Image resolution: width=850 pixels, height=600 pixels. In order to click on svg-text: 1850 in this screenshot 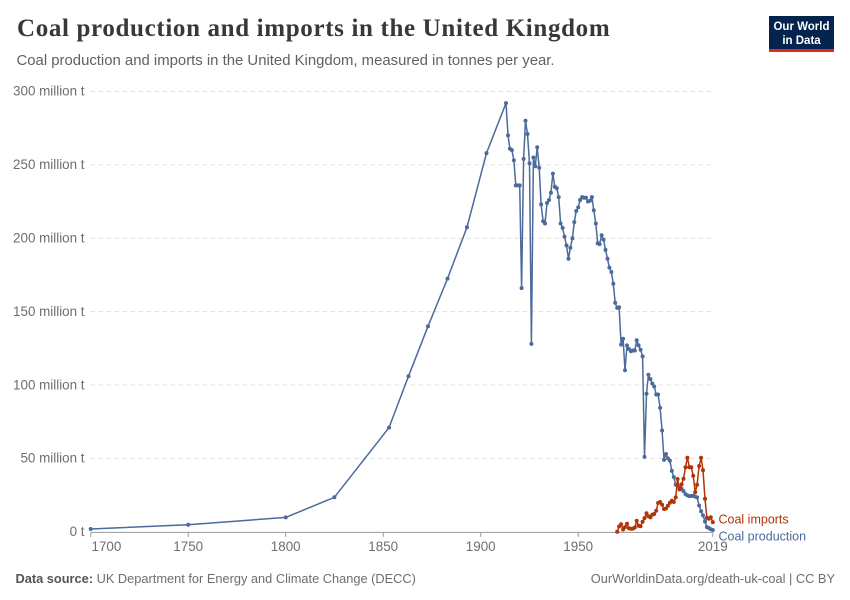, I will do `click(383, 546)`.